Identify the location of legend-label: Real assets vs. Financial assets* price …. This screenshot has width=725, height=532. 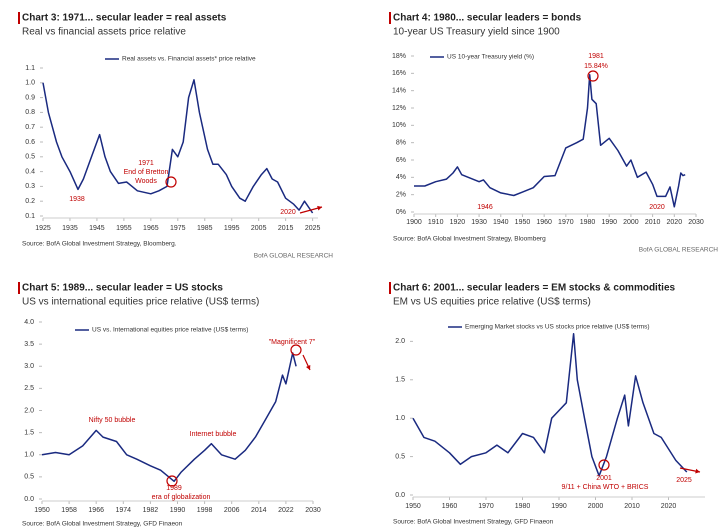
(189, 59).